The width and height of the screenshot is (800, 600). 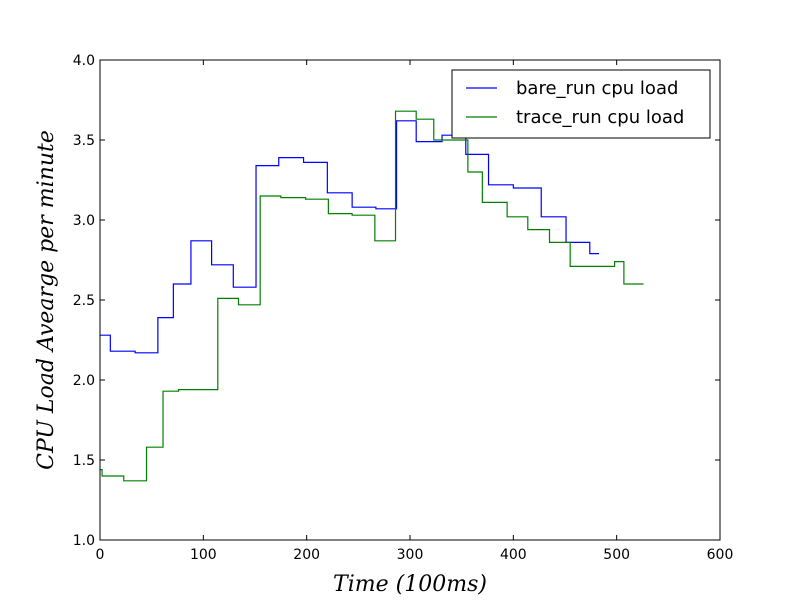 I want to click on x-tick-label: 200, so click(x=306, y=555).